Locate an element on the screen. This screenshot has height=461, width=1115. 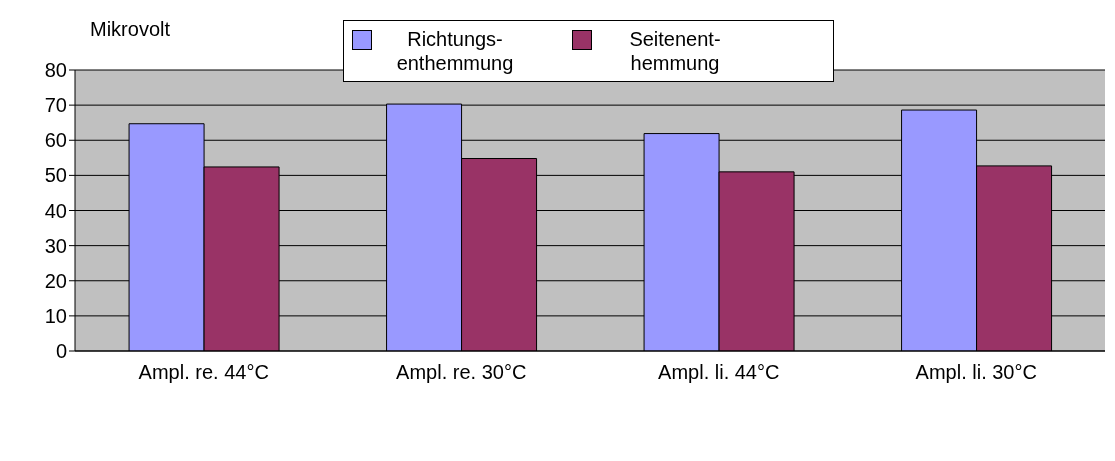
x-tick-label: Ampl. re. 30°C is located at coordinates (461, 372).